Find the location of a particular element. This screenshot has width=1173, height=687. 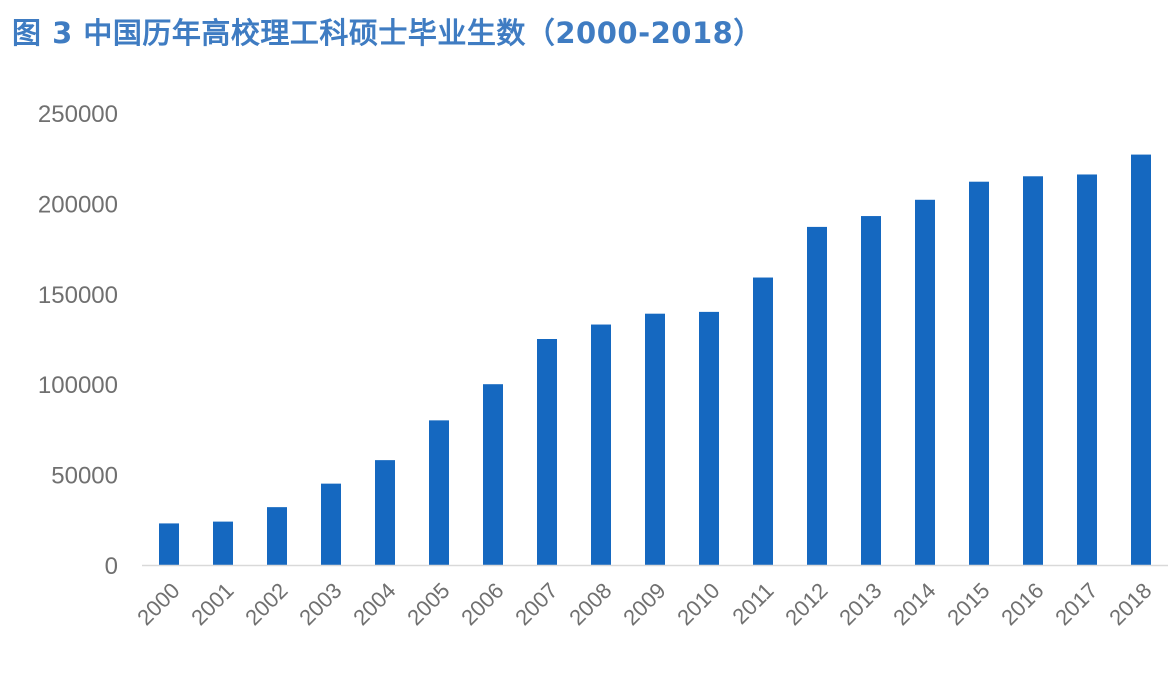

bar-2010 is located at coordinates (709, 438).